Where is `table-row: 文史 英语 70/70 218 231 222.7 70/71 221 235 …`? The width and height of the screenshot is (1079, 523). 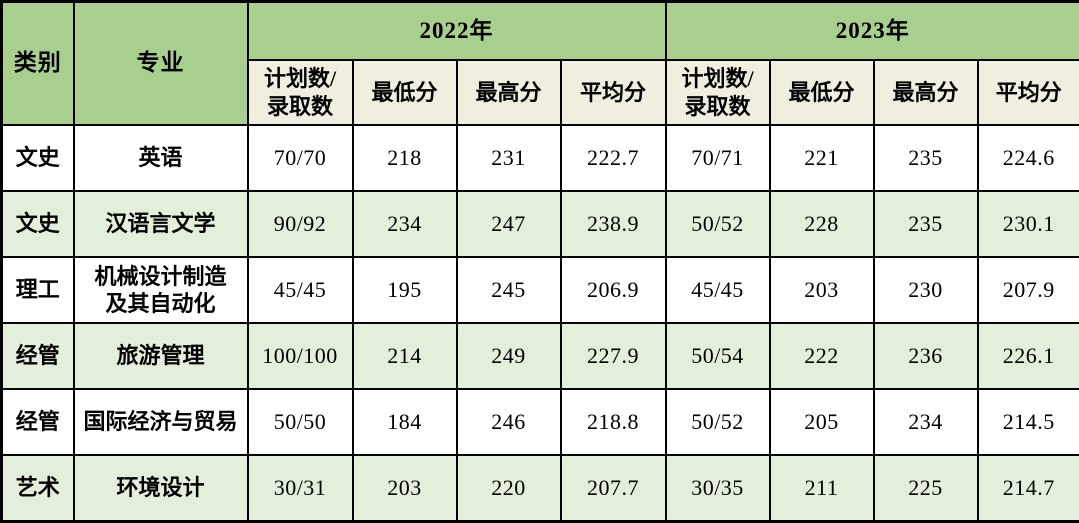 table-row: 文史 英语 70/70 218 231 222.7 70/71 221 235 … is located at coordinates (540, 158).